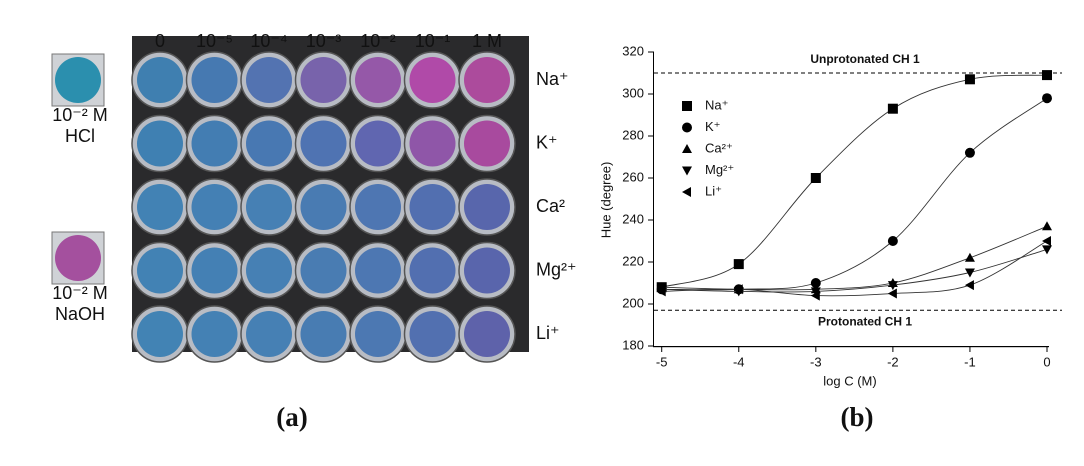  What do you see at coordinates (716, 104) in the screenshot?
I see `legend-label: Na⁺` at bounding box center [716, 104].